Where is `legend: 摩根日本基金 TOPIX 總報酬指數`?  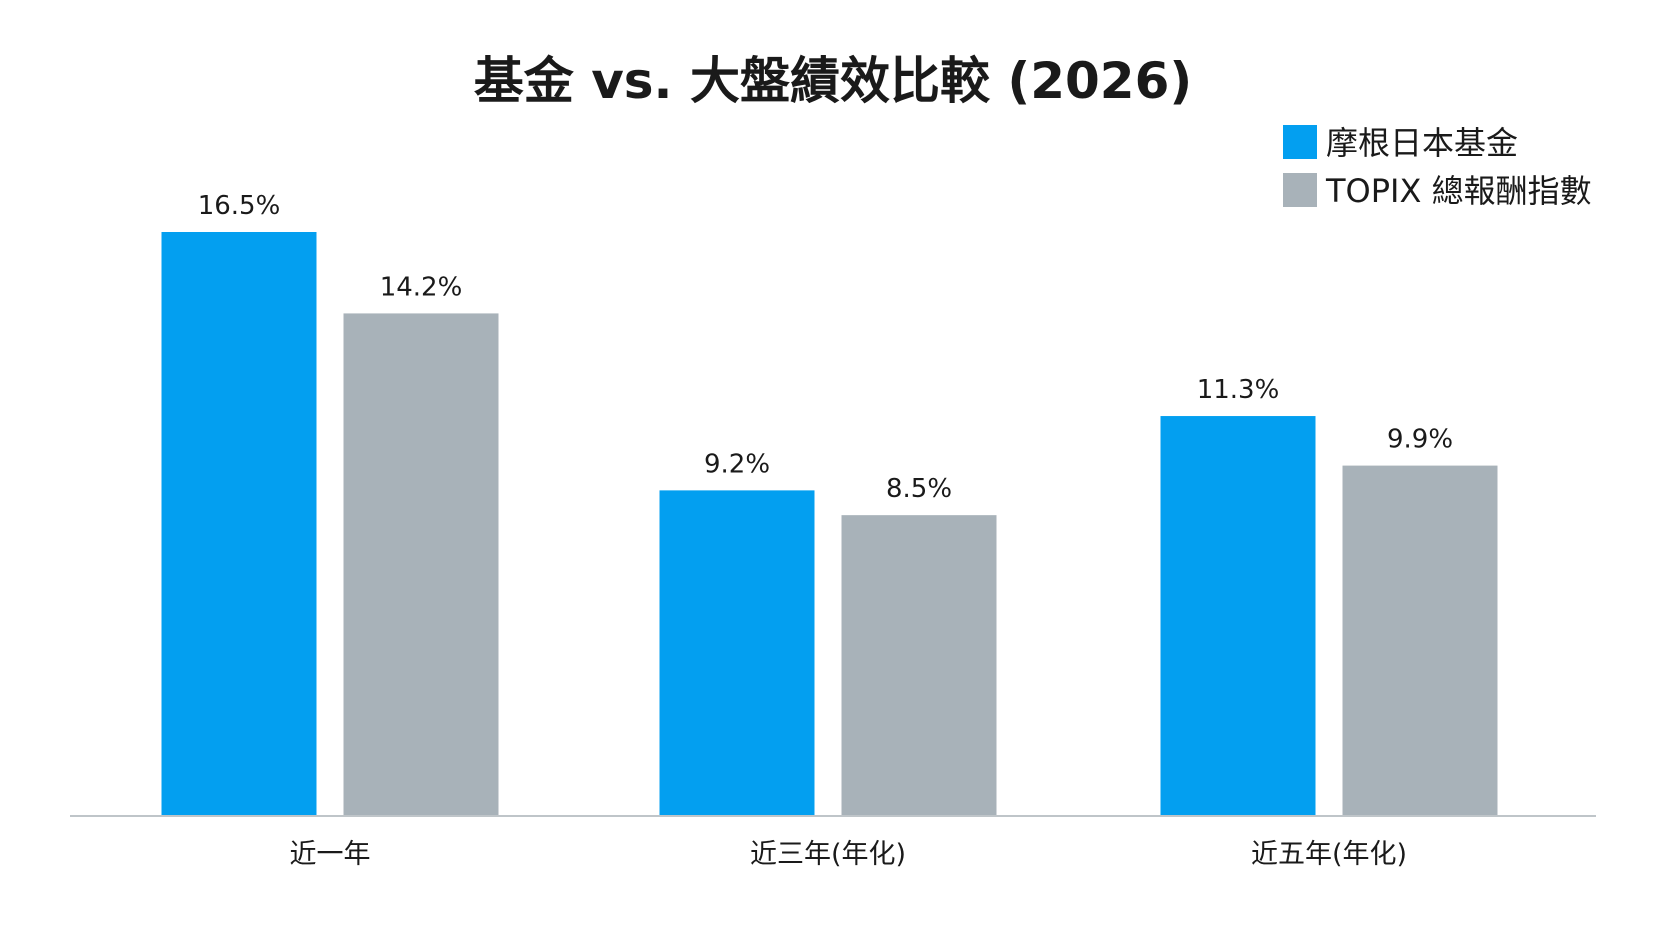 legend: 摩根日本基金 TOPIX 總報酬指數 is located at coordinates (1437, 167).